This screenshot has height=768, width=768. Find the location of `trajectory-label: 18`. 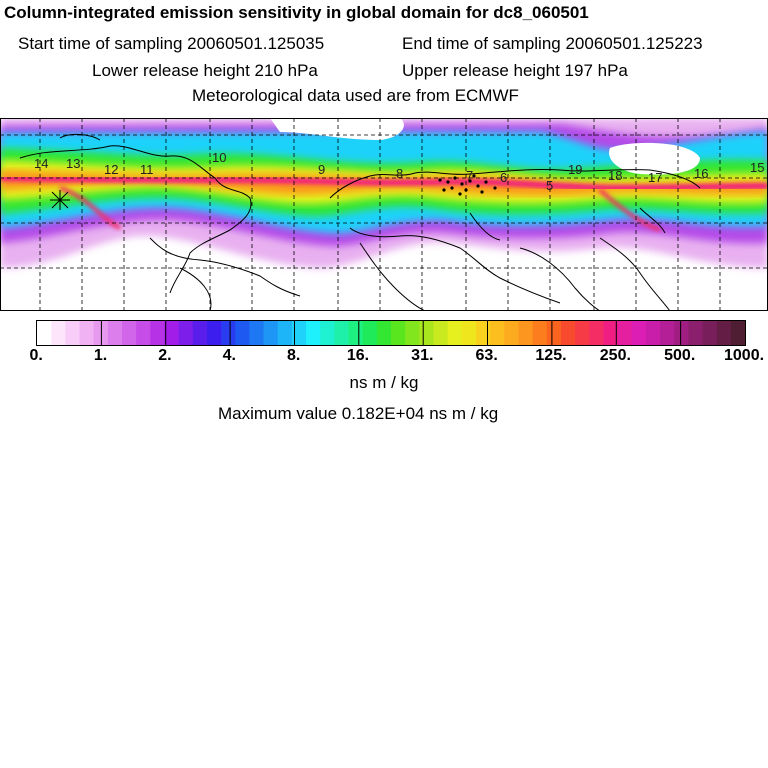

trajectory-label: 18 is located at coordinates (615, 175).